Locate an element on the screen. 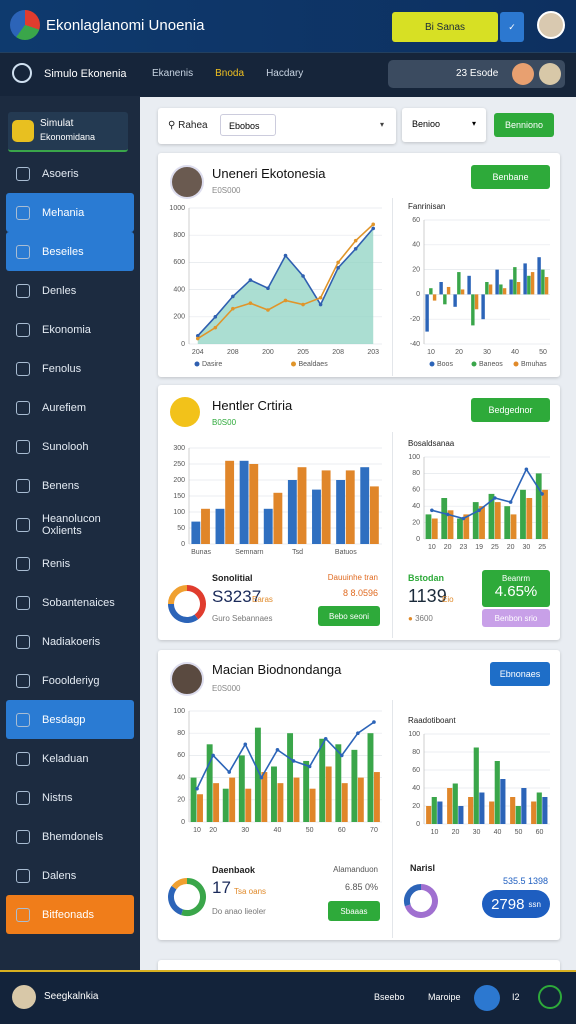 The width and height of the screenshot is (576, 1024). menu-item: Nadiakoeris is located at coordinates (70, 641).